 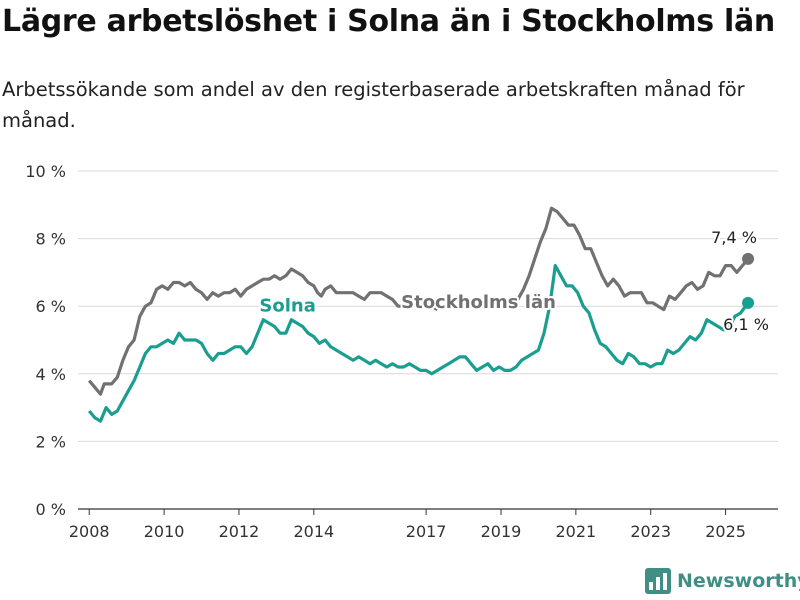 What do you see at coordinates (426, 531) in the screenshot?
I see `x-tick-label: 2017` at bounding box center [426, 531].